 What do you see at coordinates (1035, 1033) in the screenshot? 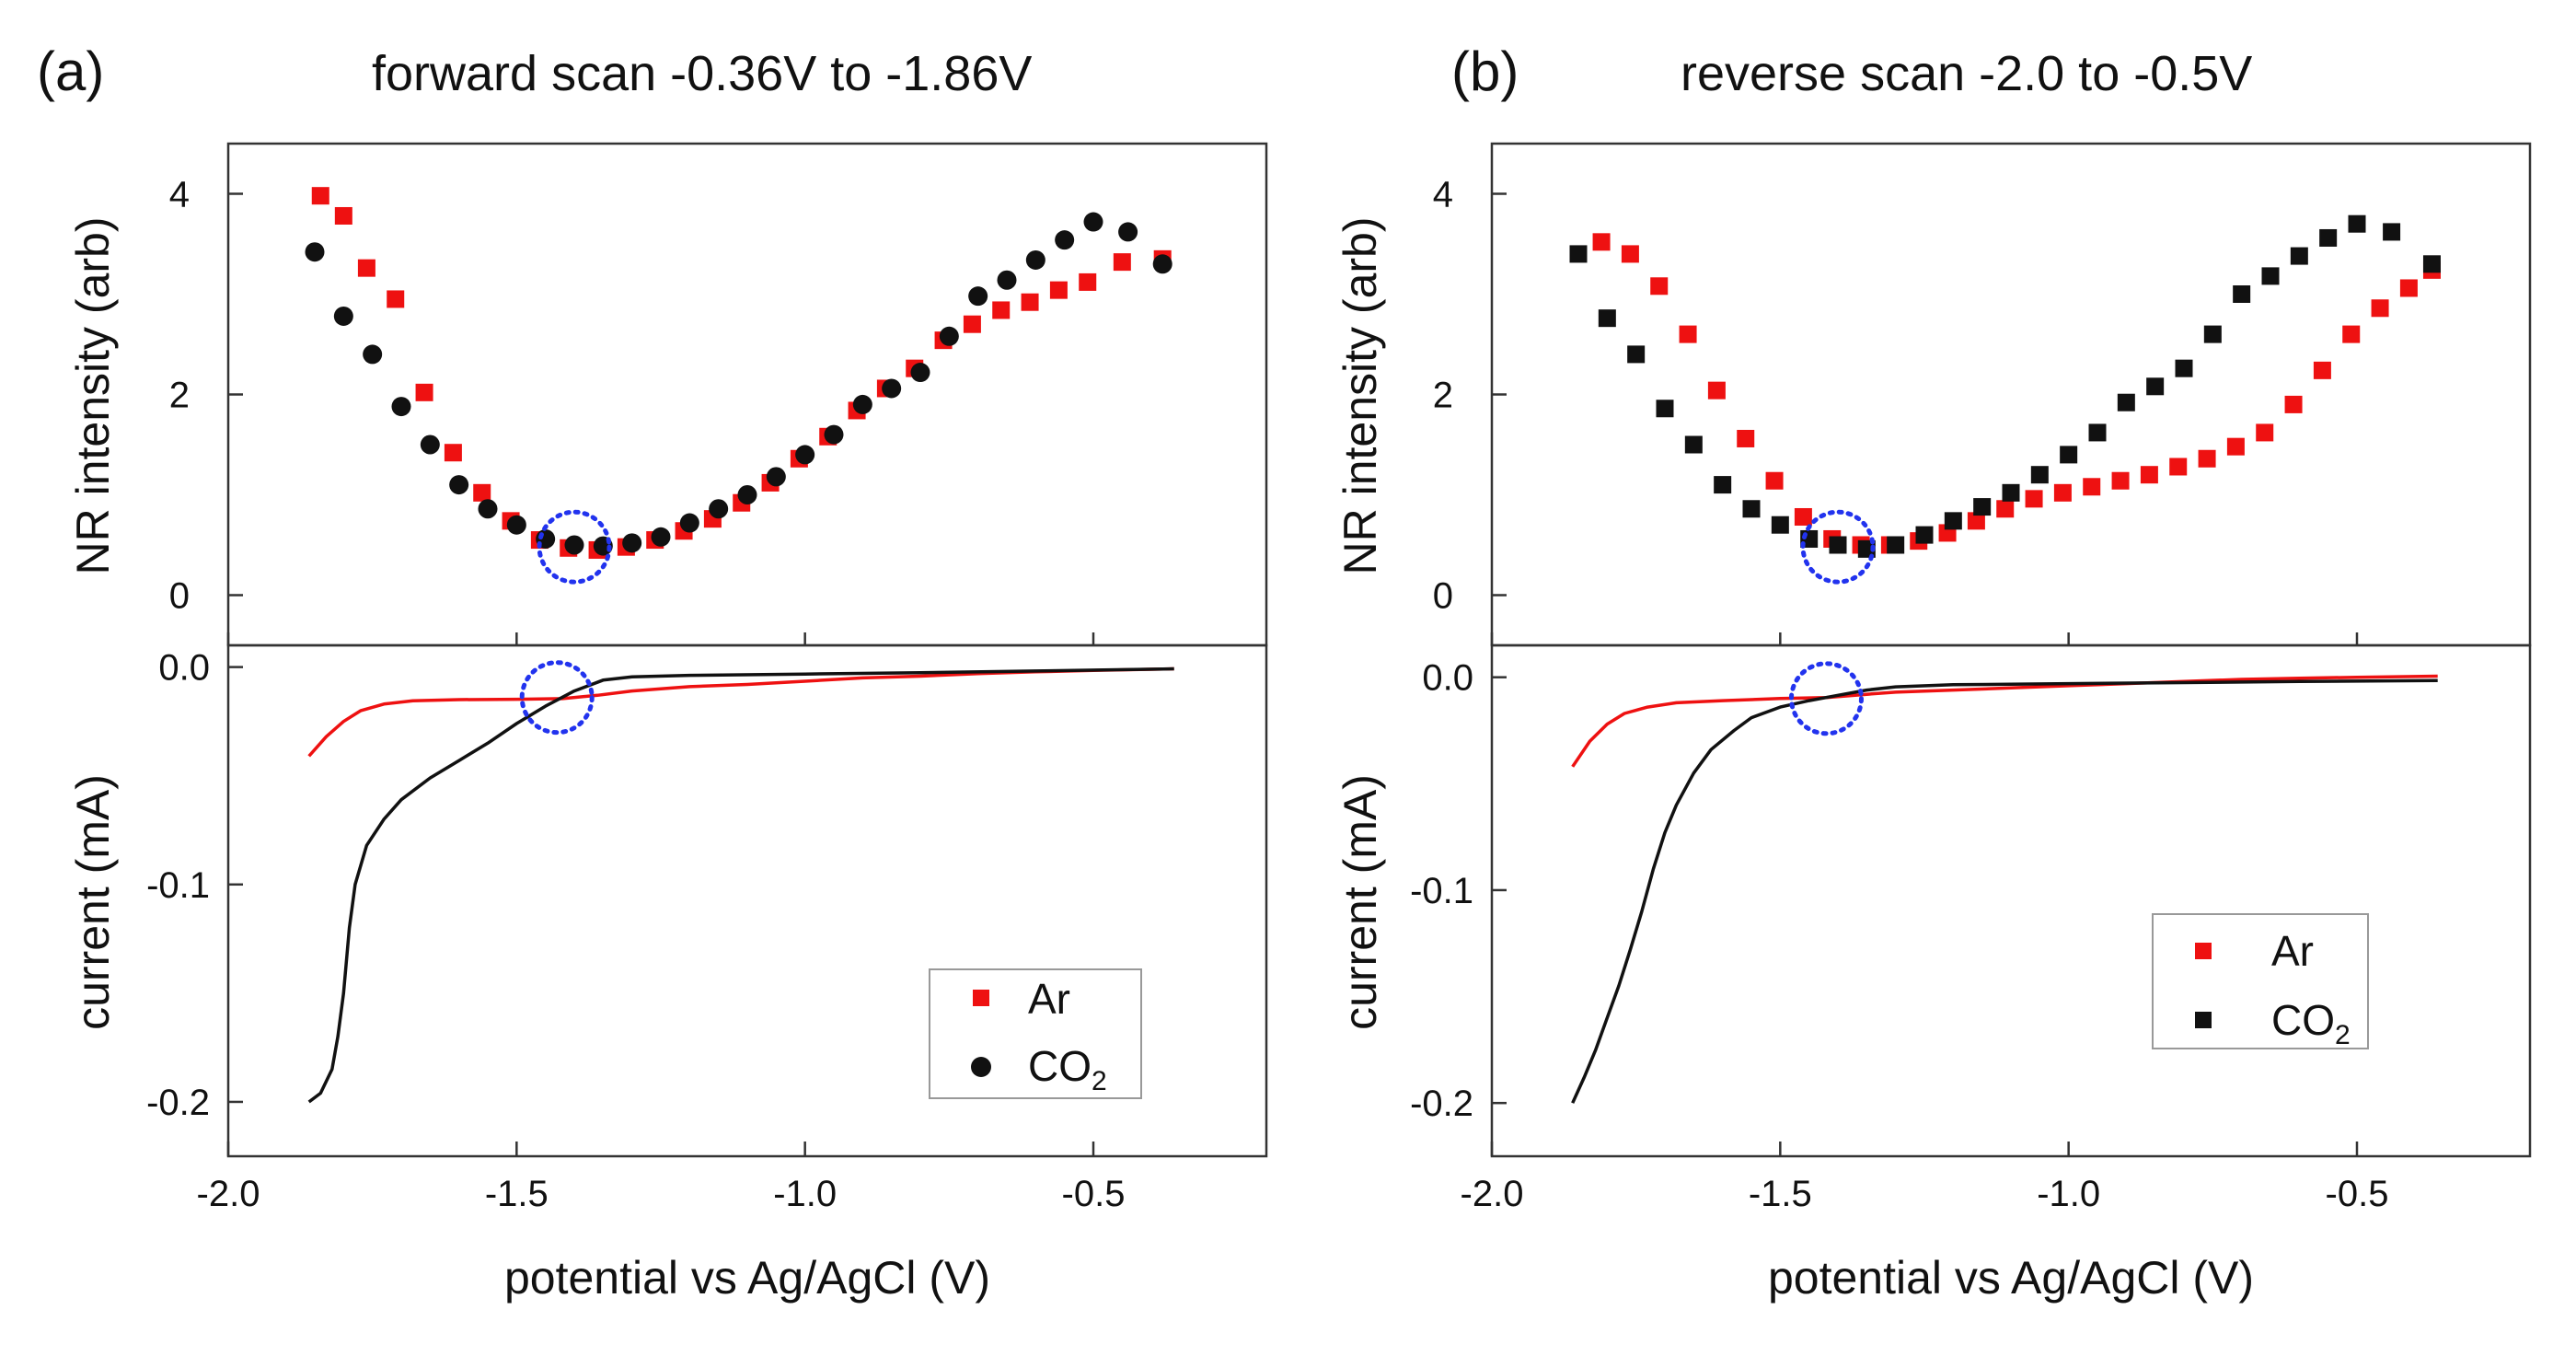
I see `panel-a-legend: Ar CO2` at bounding box center [1035, 1033].